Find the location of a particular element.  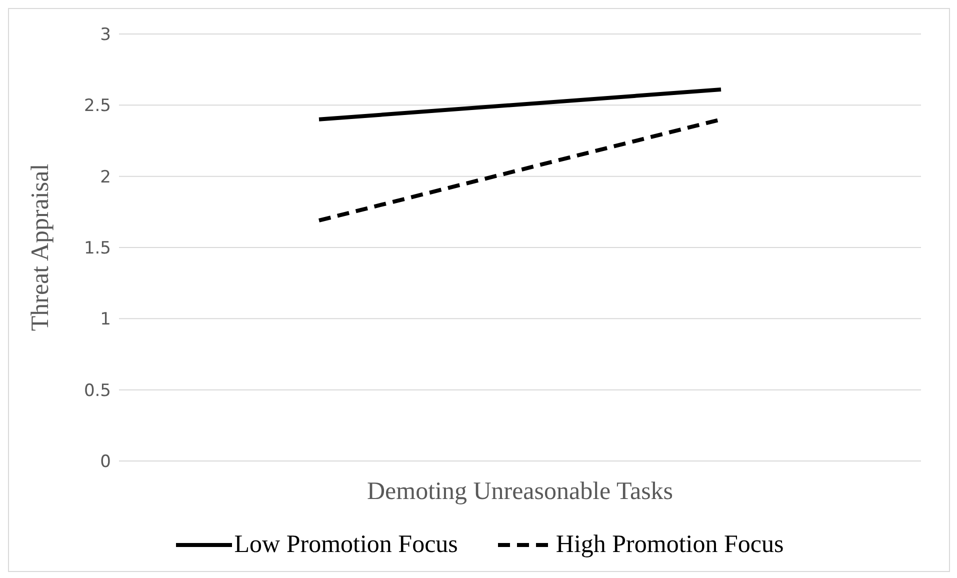

y-tick-label: 0.5 is located at coordinates (97, 390).